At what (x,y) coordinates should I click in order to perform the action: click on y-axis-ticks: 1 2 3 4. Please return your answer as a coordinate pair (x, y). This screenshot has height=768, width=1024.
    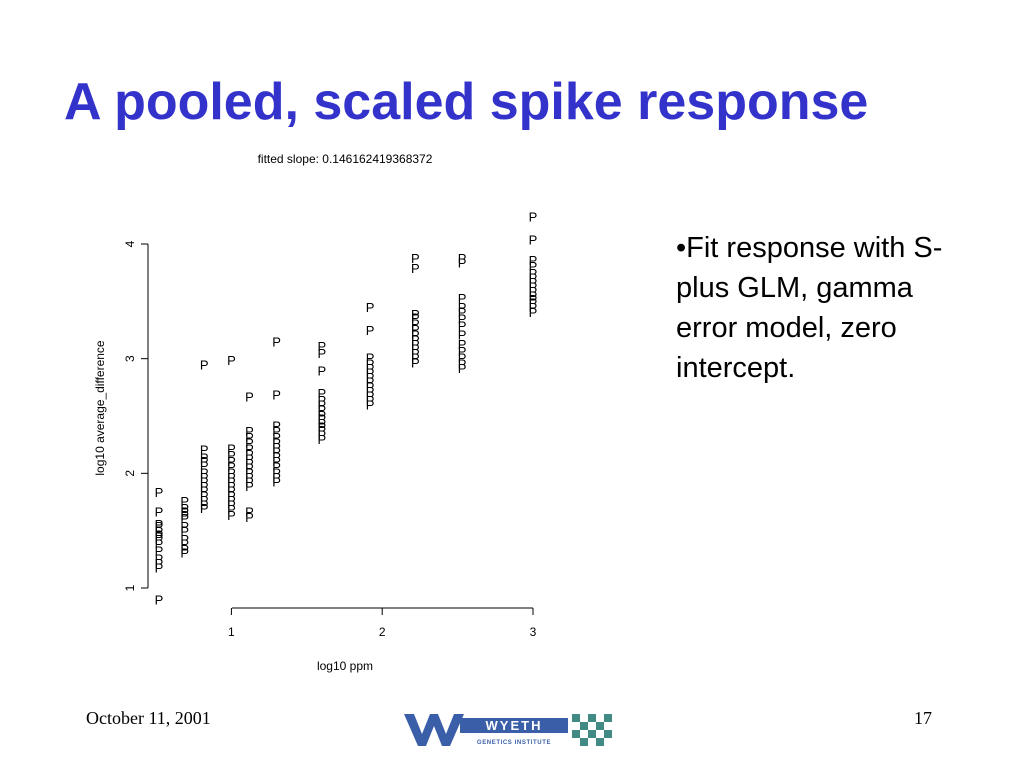
    Looking at the image, I should click on (135, 415).